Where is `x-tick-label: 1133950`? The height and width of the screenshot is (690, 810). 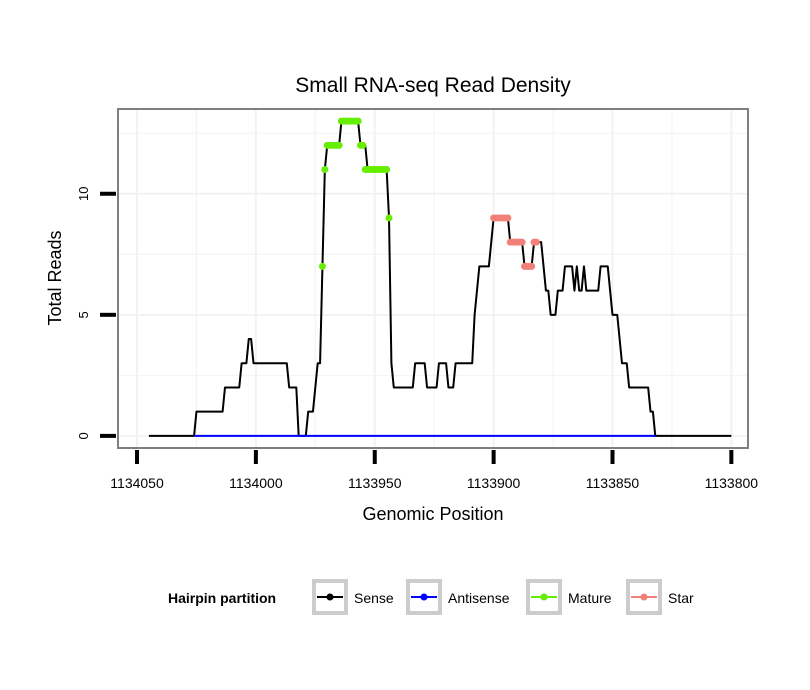
x-tick-label: 1133950 is located at coordinates (375, 483).